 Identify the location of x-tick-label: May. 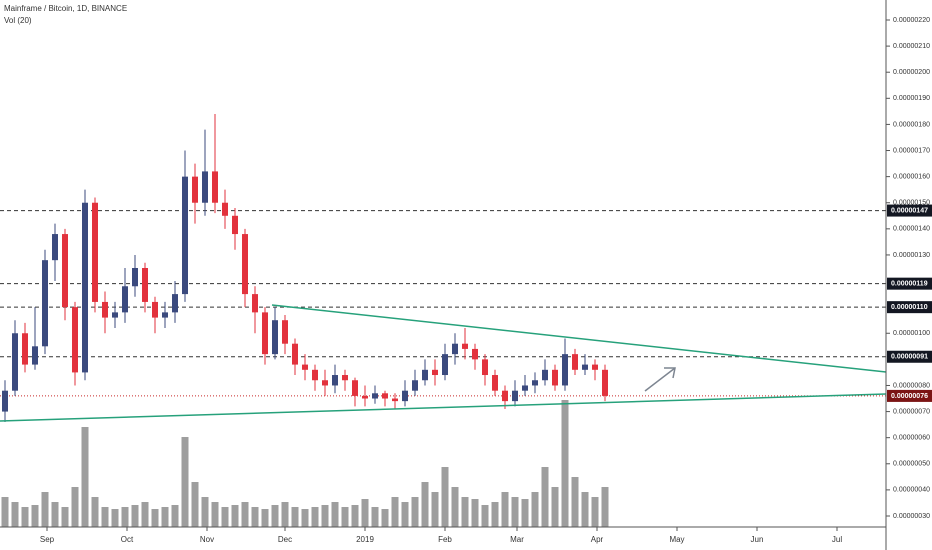
(676, 539).